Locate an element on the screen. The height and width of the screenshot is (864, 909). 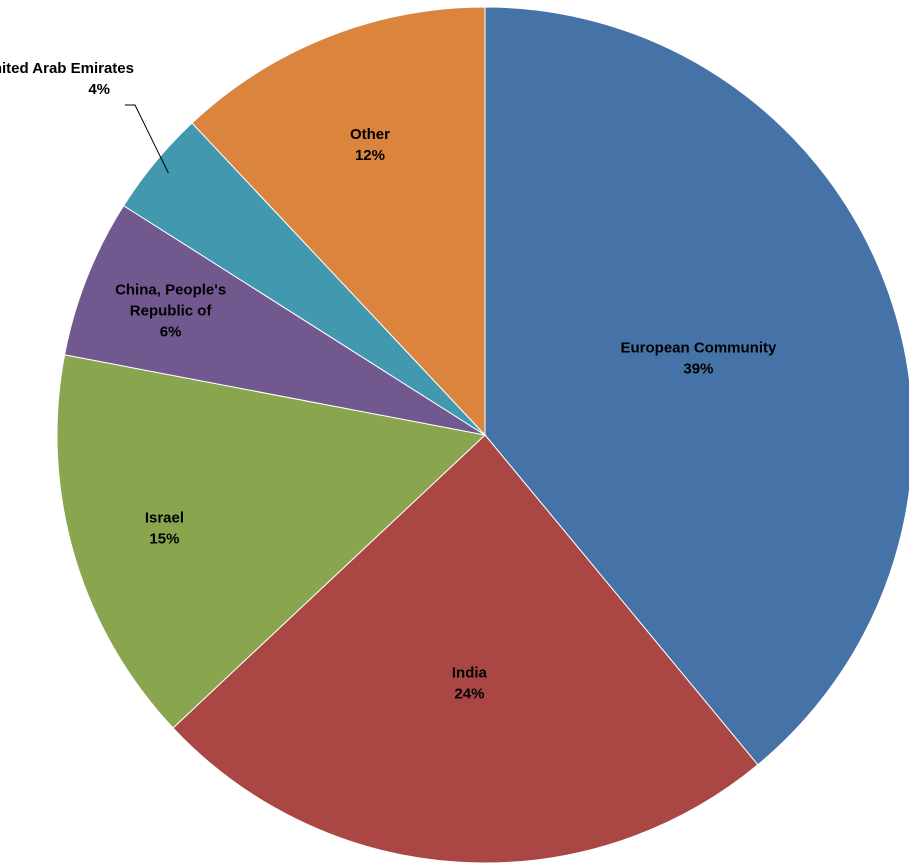
slice-label-united-arab-emirates-line-2: 4% is located at coordinates (99, 89).